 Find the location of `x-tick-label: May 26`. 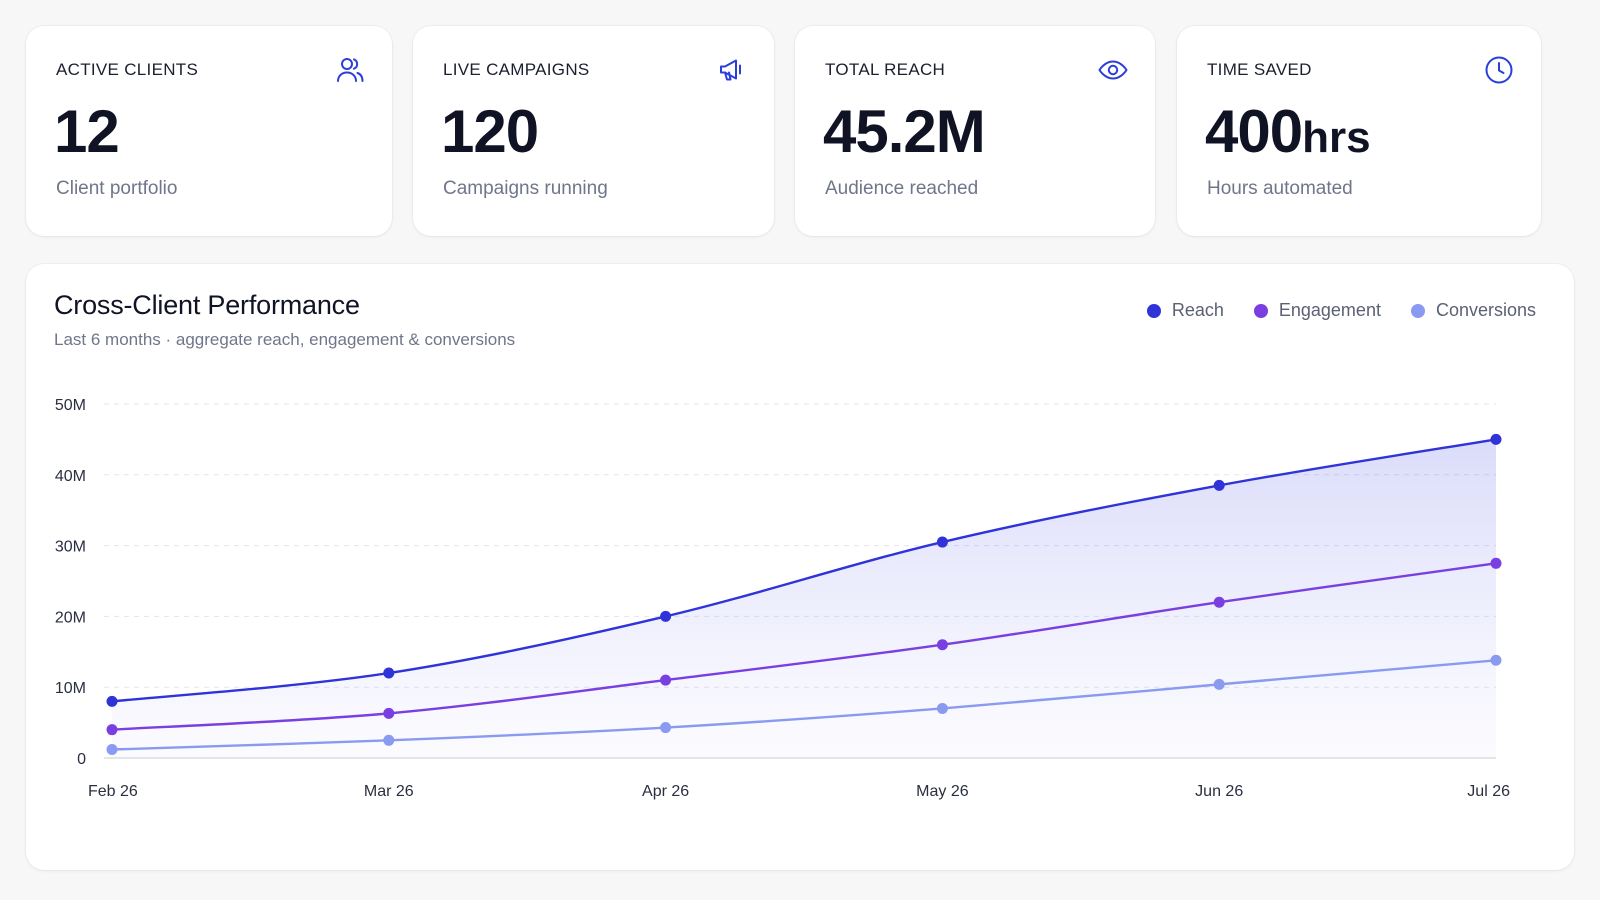

x-tick-label: May 26 is located at coordinates (942, 791).